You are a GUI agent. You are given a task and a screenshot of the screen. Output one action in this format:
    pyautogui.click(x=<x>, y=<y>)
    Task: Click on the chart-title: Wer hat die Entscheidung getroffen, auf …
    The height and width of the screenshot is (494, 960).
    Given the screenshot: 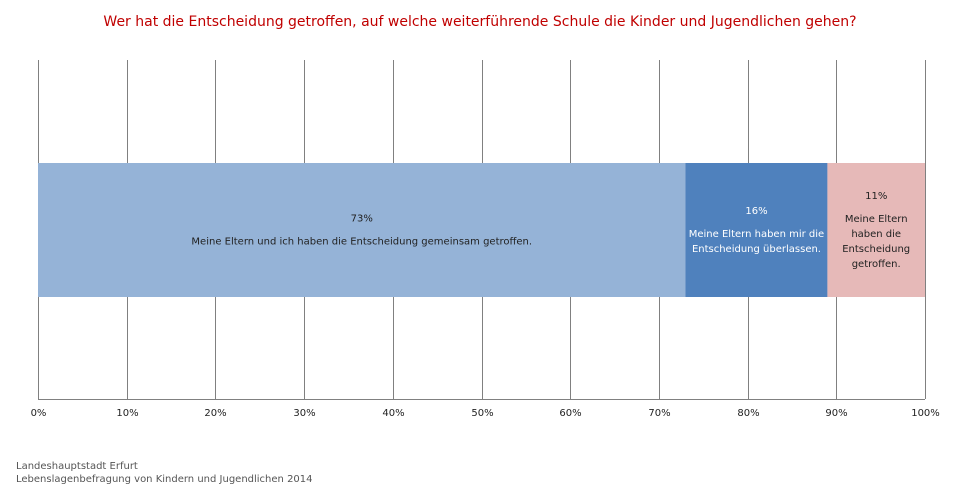 What is the action you would take?
    pyautogui.click(x=480, y=22)
    